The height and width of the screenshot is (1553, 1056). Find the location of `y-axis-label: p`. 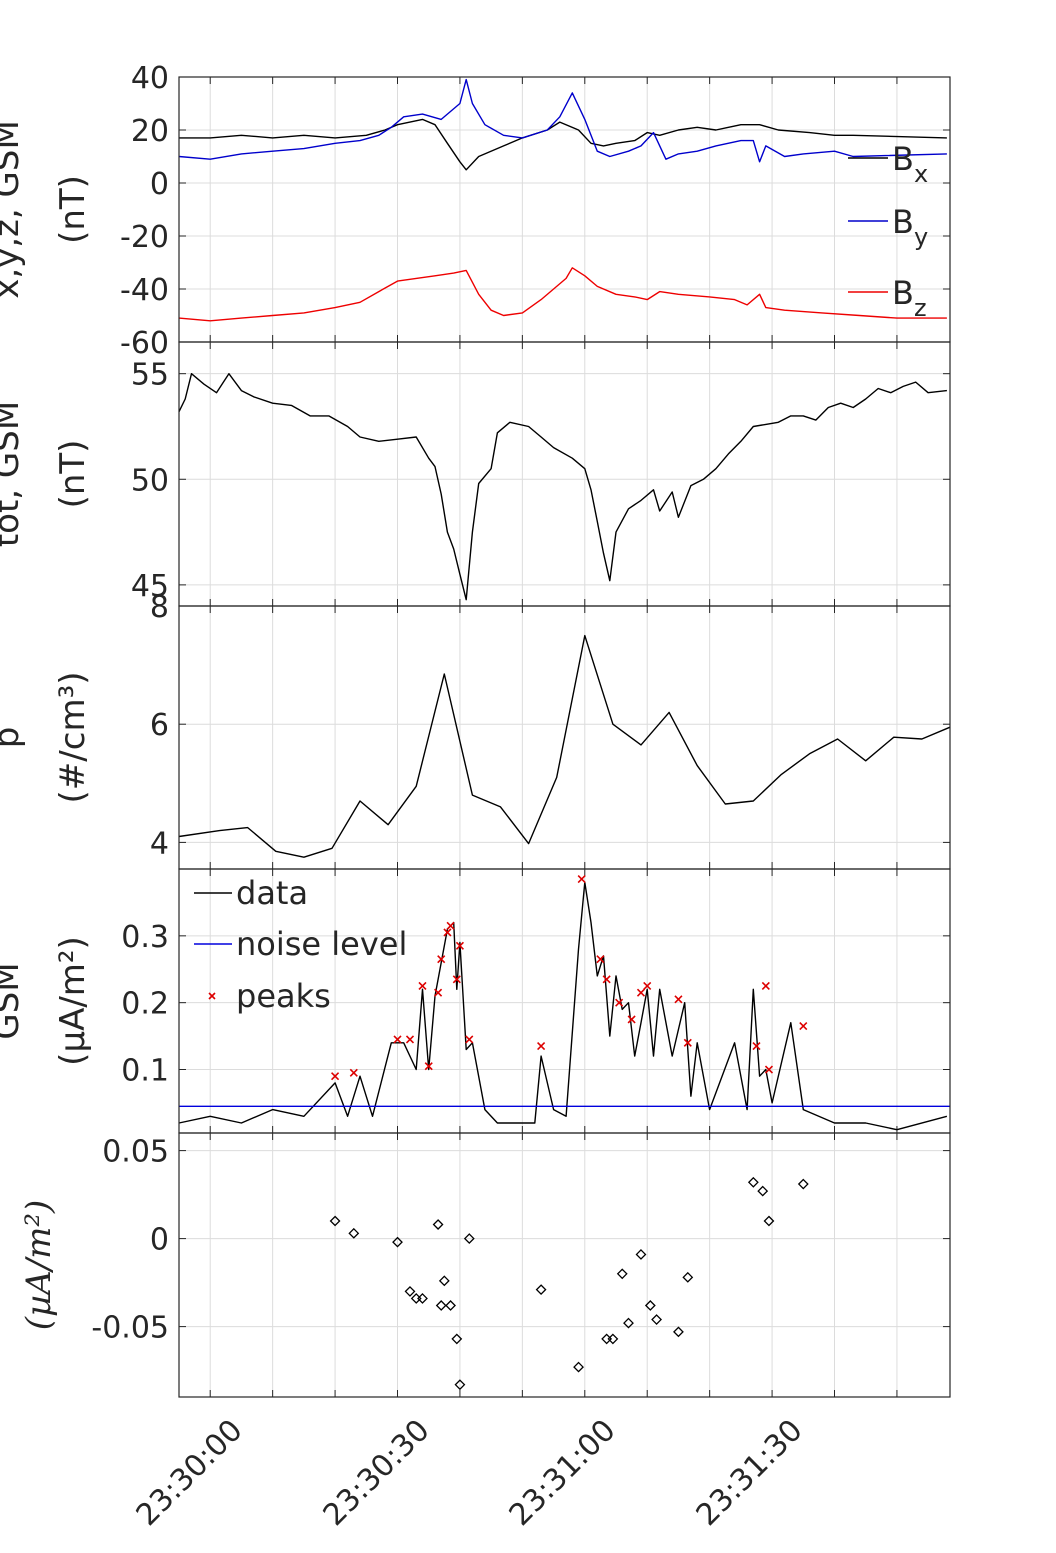

y-axis-label: p is located at coordinates (13, 738).